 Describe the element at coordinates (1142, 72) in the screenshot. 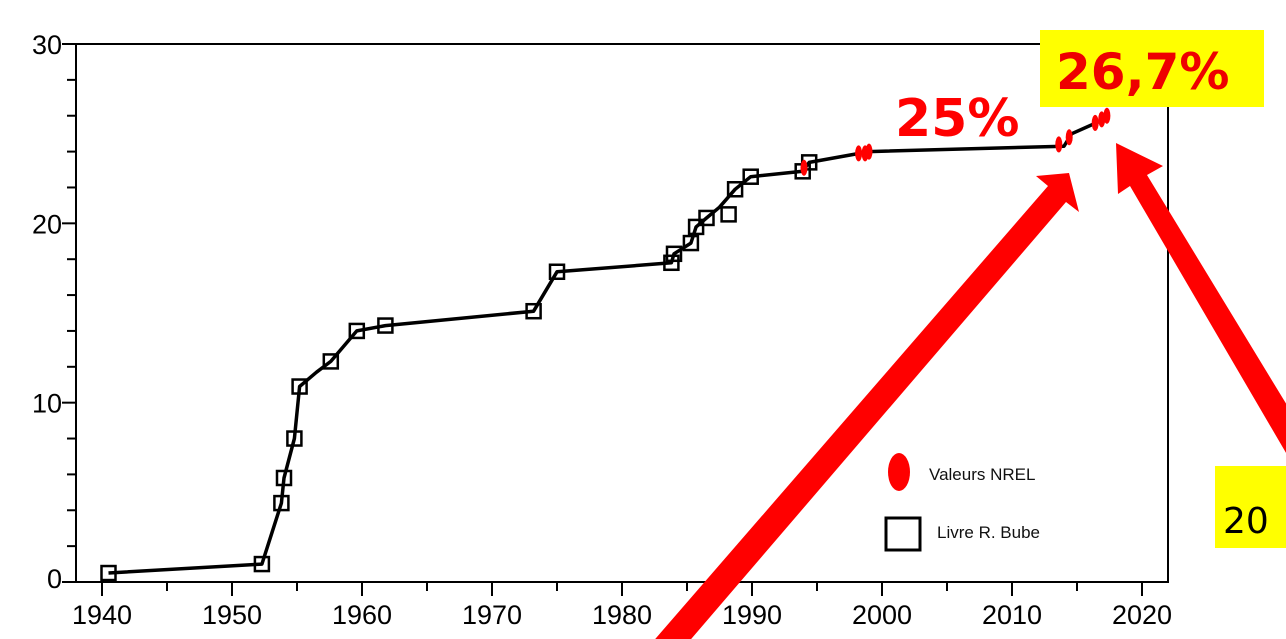

I see `annotation-26-7: 26,7%` at that location.